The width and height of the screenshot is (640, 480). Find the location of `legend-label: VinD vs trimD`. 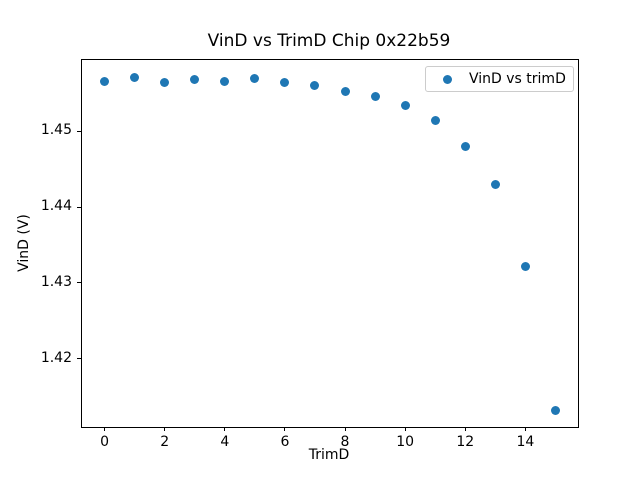

legend-label: VinD vs trimD is located at coordinates (517, 79).